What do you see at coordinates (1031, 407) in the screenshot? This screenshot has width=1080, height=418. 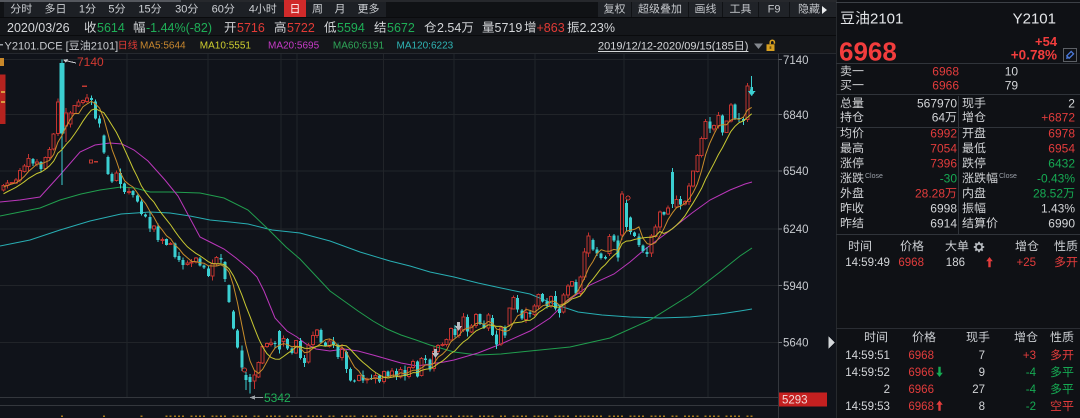 I see `svg-text: -2` at bounding box center [1031, 407].